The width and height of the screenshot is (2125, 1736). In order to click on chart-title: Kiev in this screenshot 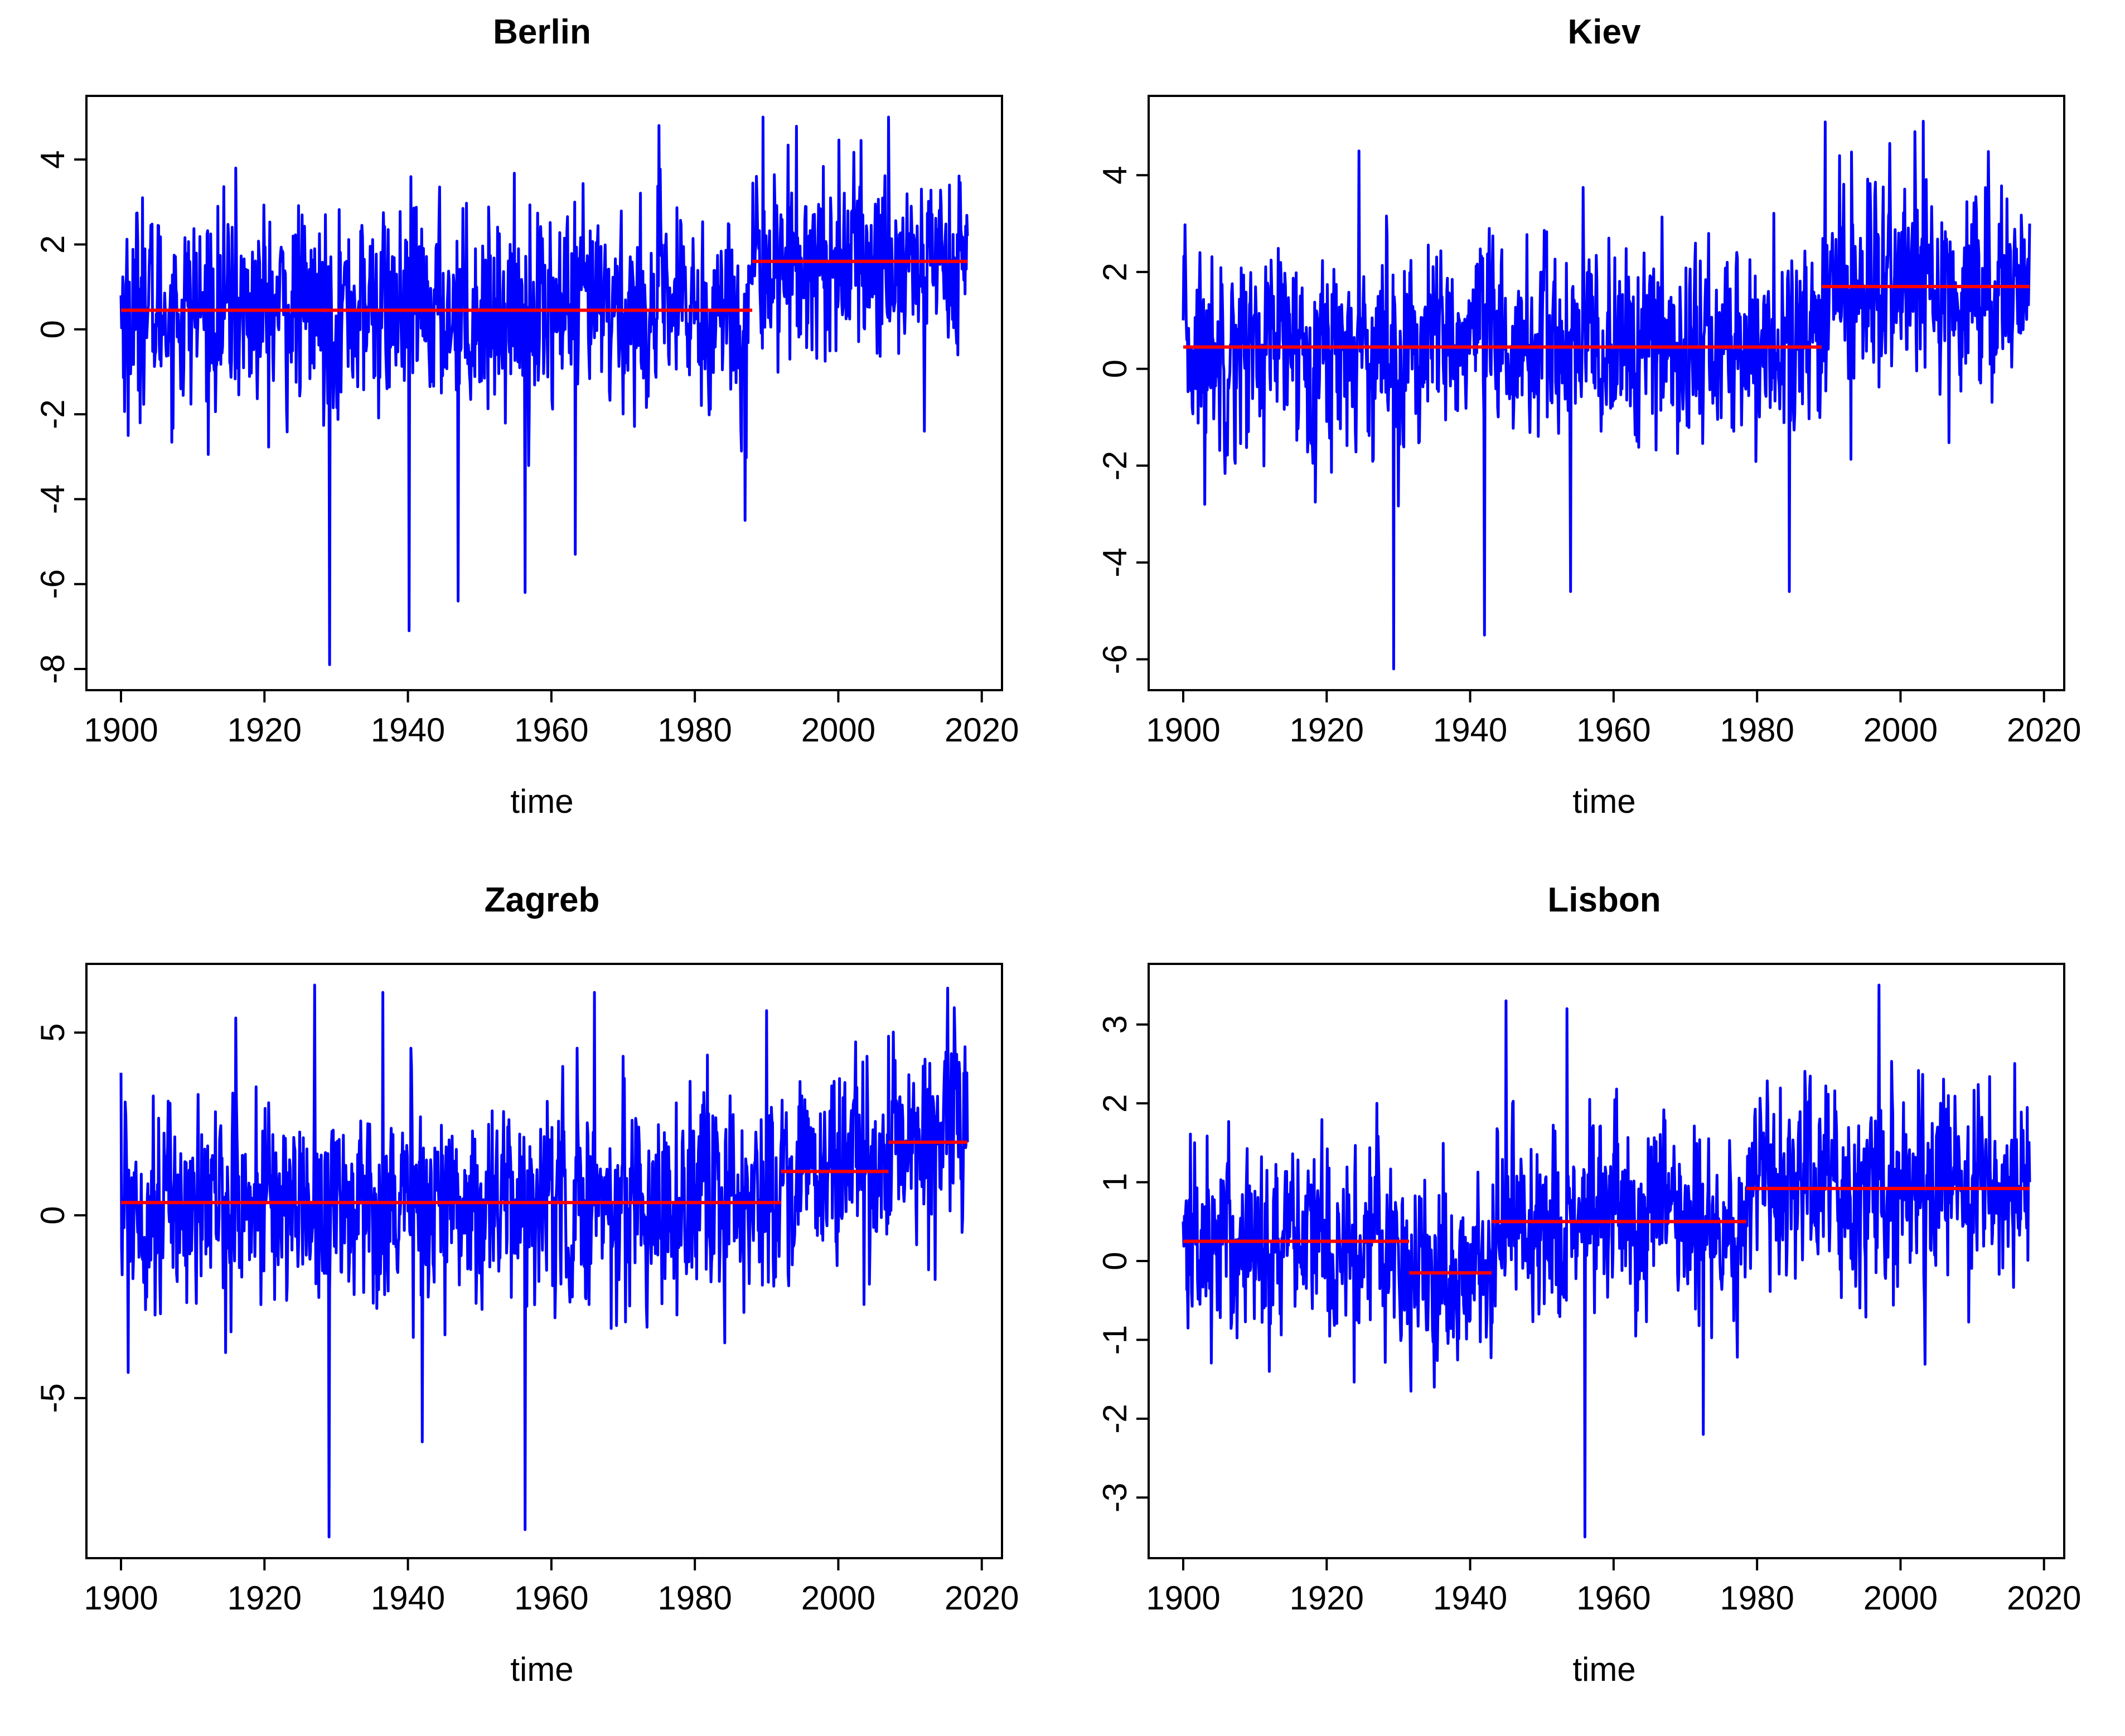, I will do `click(1604, 32)`.